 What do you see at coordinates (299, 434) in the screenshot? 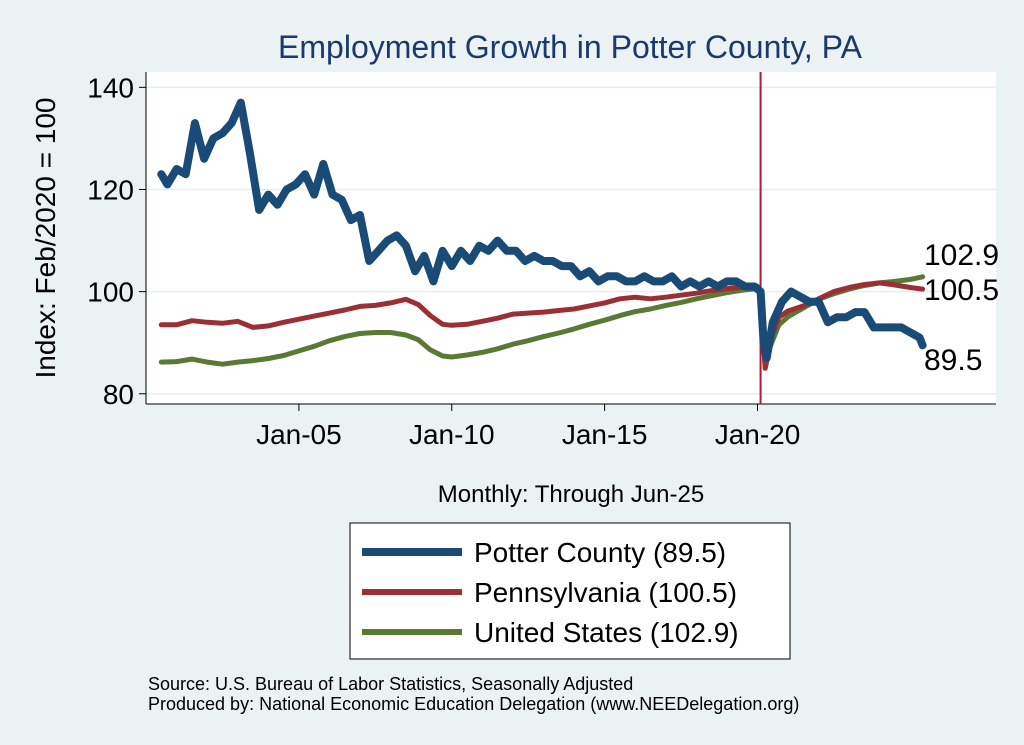
I see `x-tick-label-Jan-05: Jan-05` at bounding box center [299, 434].